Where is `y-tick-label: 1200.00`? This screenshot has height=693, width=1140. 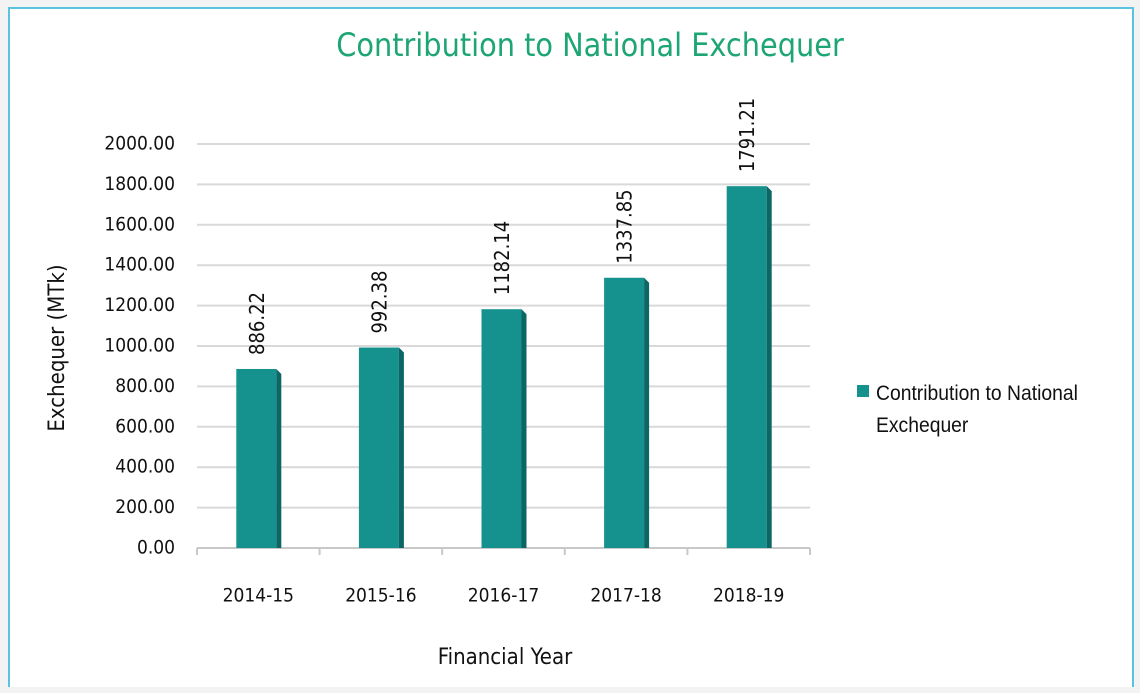
y-tick-label: 1200.00 is located at coordinates (139, 305).